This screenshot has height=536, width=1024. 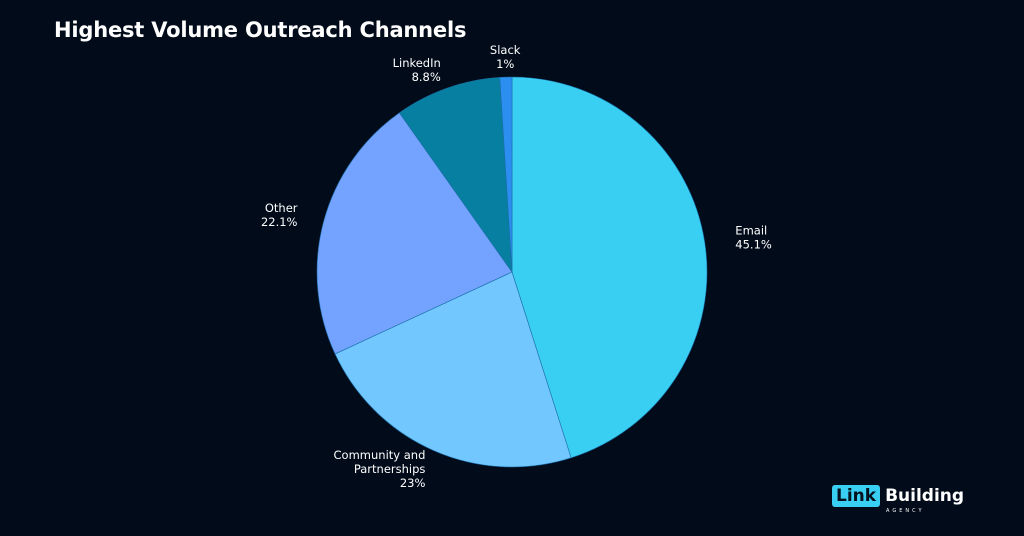 What do you see at coordinates (455, 175) in the screenshot?
I see `pie-slice-linkedin` at bounding box center [455, 175].